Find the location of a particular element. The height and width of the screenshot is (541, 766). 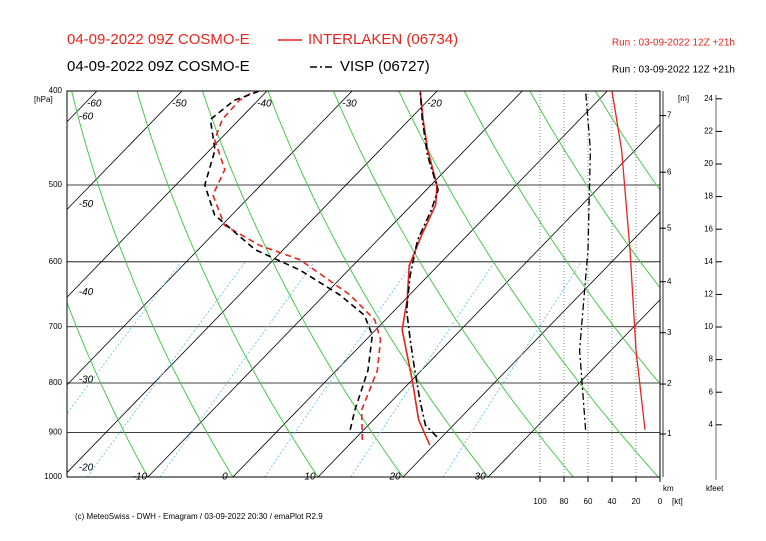

km-tick-label: 7 is located at coordinates (669, 115).